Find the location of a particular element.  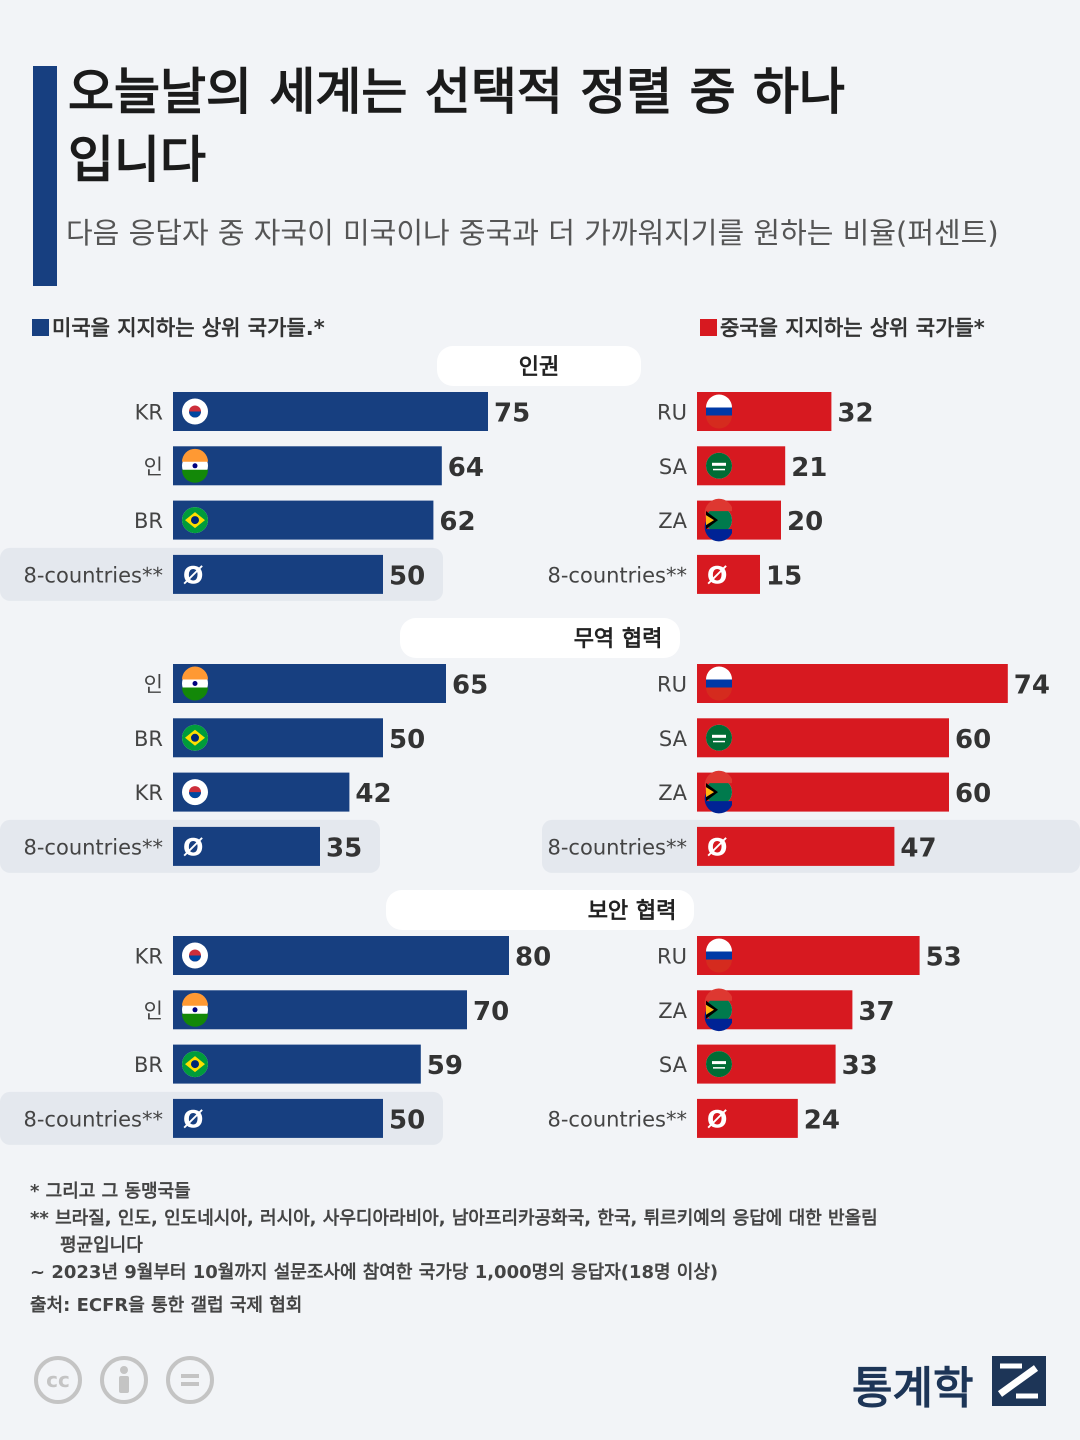

cn-p2-r2-flag-sword is located at coordinates (719, 1068).